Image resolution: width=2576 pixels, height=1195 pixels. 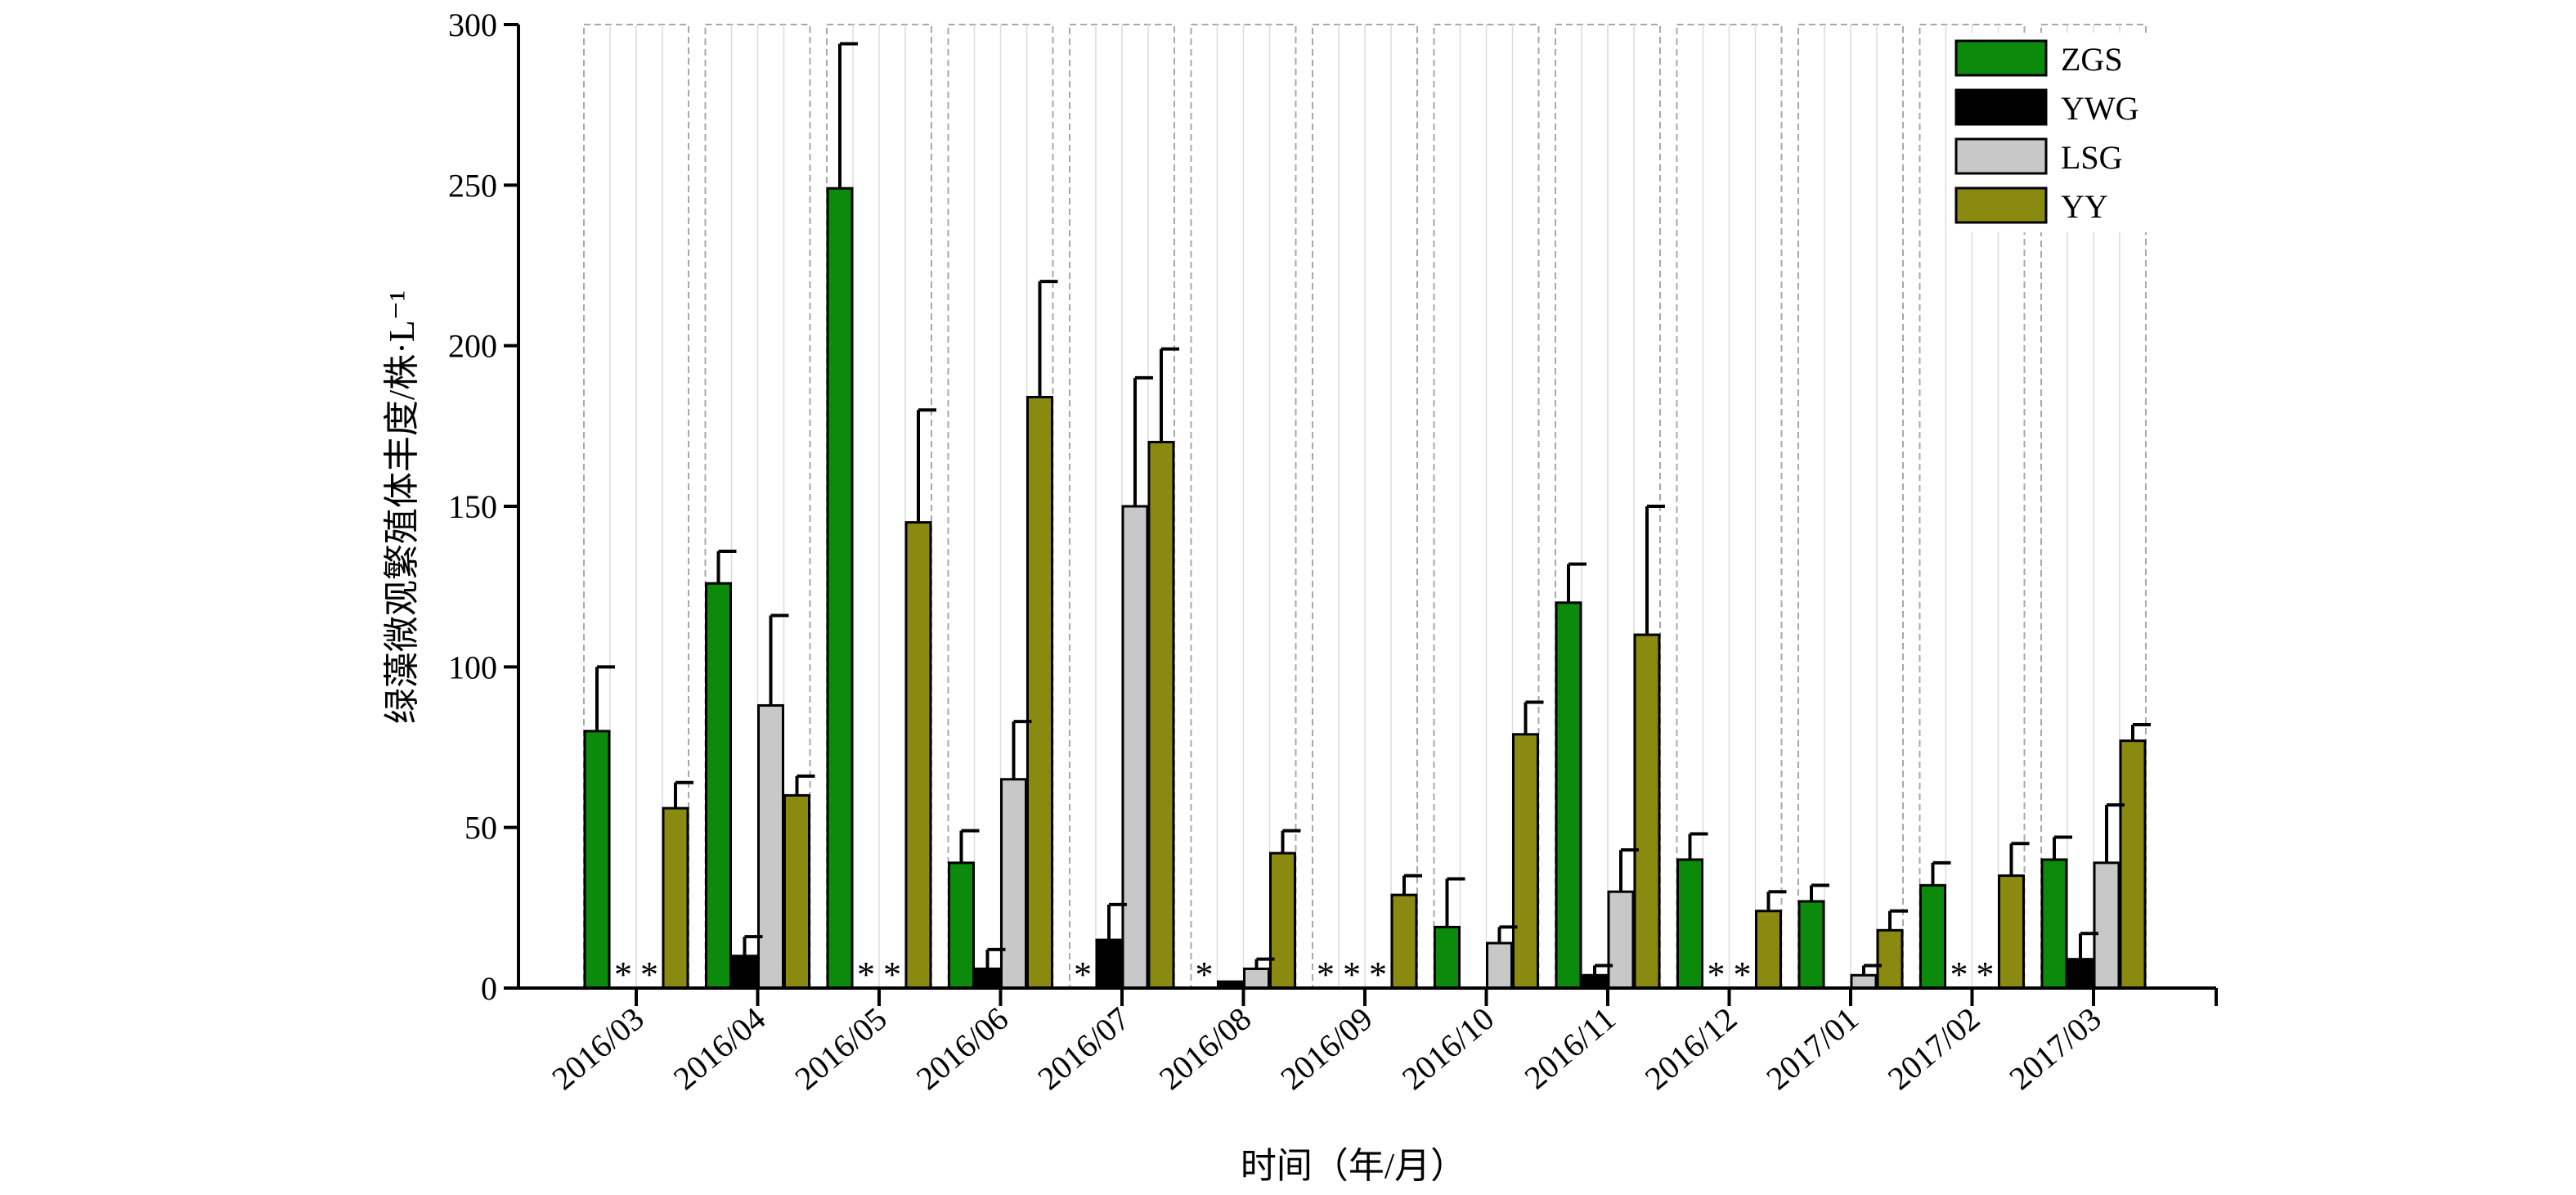 What do you see at coordinates (2084, 206) in the screenshot?
I see `legend-label-yy: YY` at bounding box center [2084, 206].